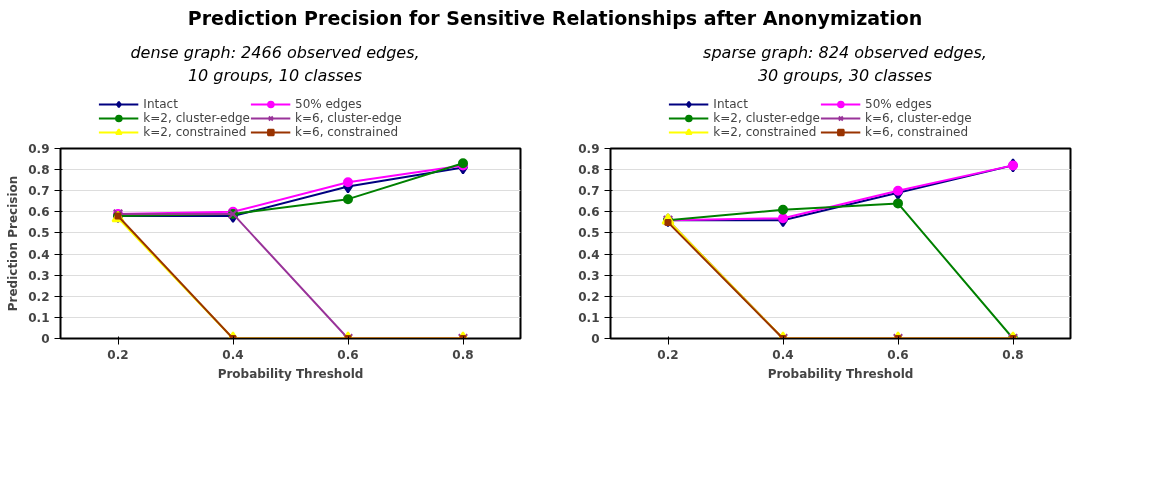  I want to click on chart-subtitle: sparse graph: 824 observed edges, 30 groups, 30 classes, so click(845, 64).